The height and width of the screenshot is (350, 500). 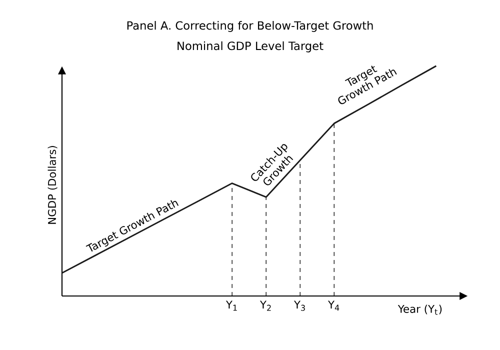 I want to click on x-tick-label: Y$_{3}$, so click(x=299, y=305).